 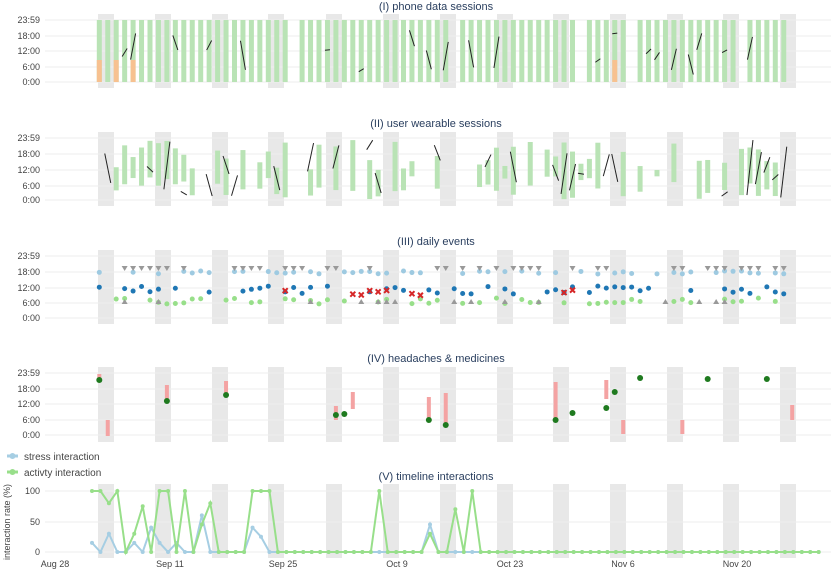 I want to click on xtick-label: Sep 25, so click(x=283, y=564).